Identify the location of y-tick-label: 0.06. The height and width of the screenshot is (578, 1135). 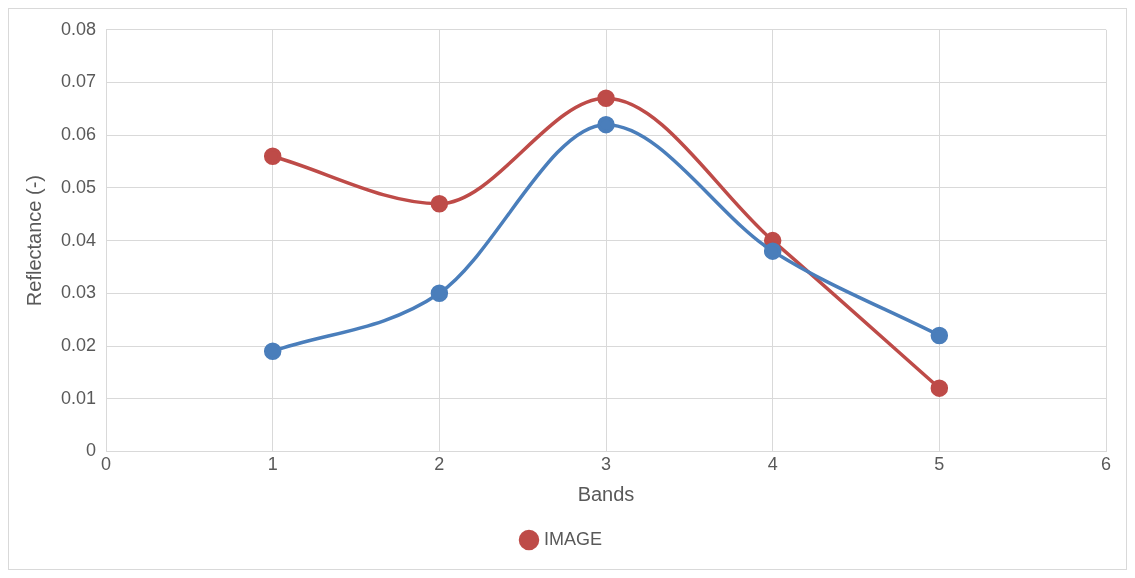
(78, 134).